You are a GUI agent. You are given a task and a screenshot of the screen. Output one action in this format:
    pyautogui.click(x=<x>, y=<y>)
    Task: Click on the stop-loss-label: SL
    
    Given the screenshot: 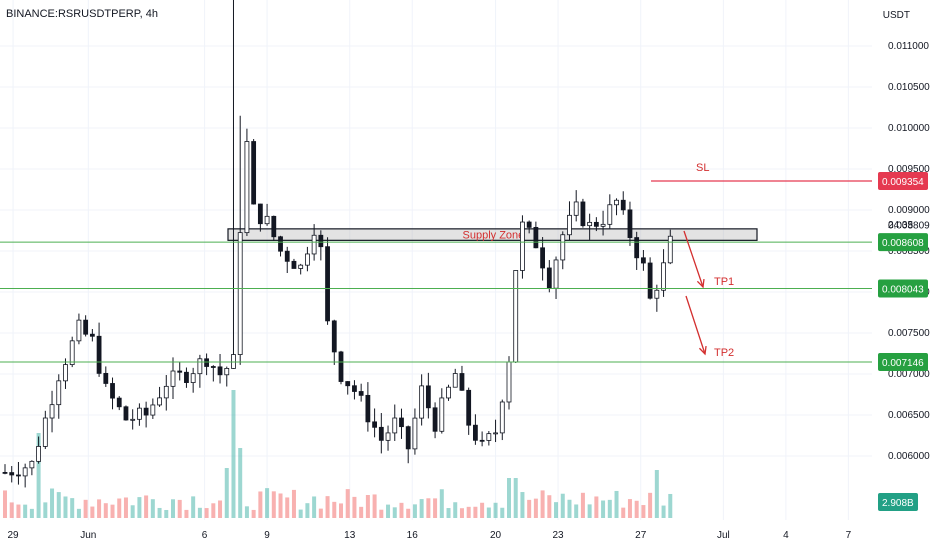 What is the action you would take?
    pyautogui.click(x=702, y=168)
    